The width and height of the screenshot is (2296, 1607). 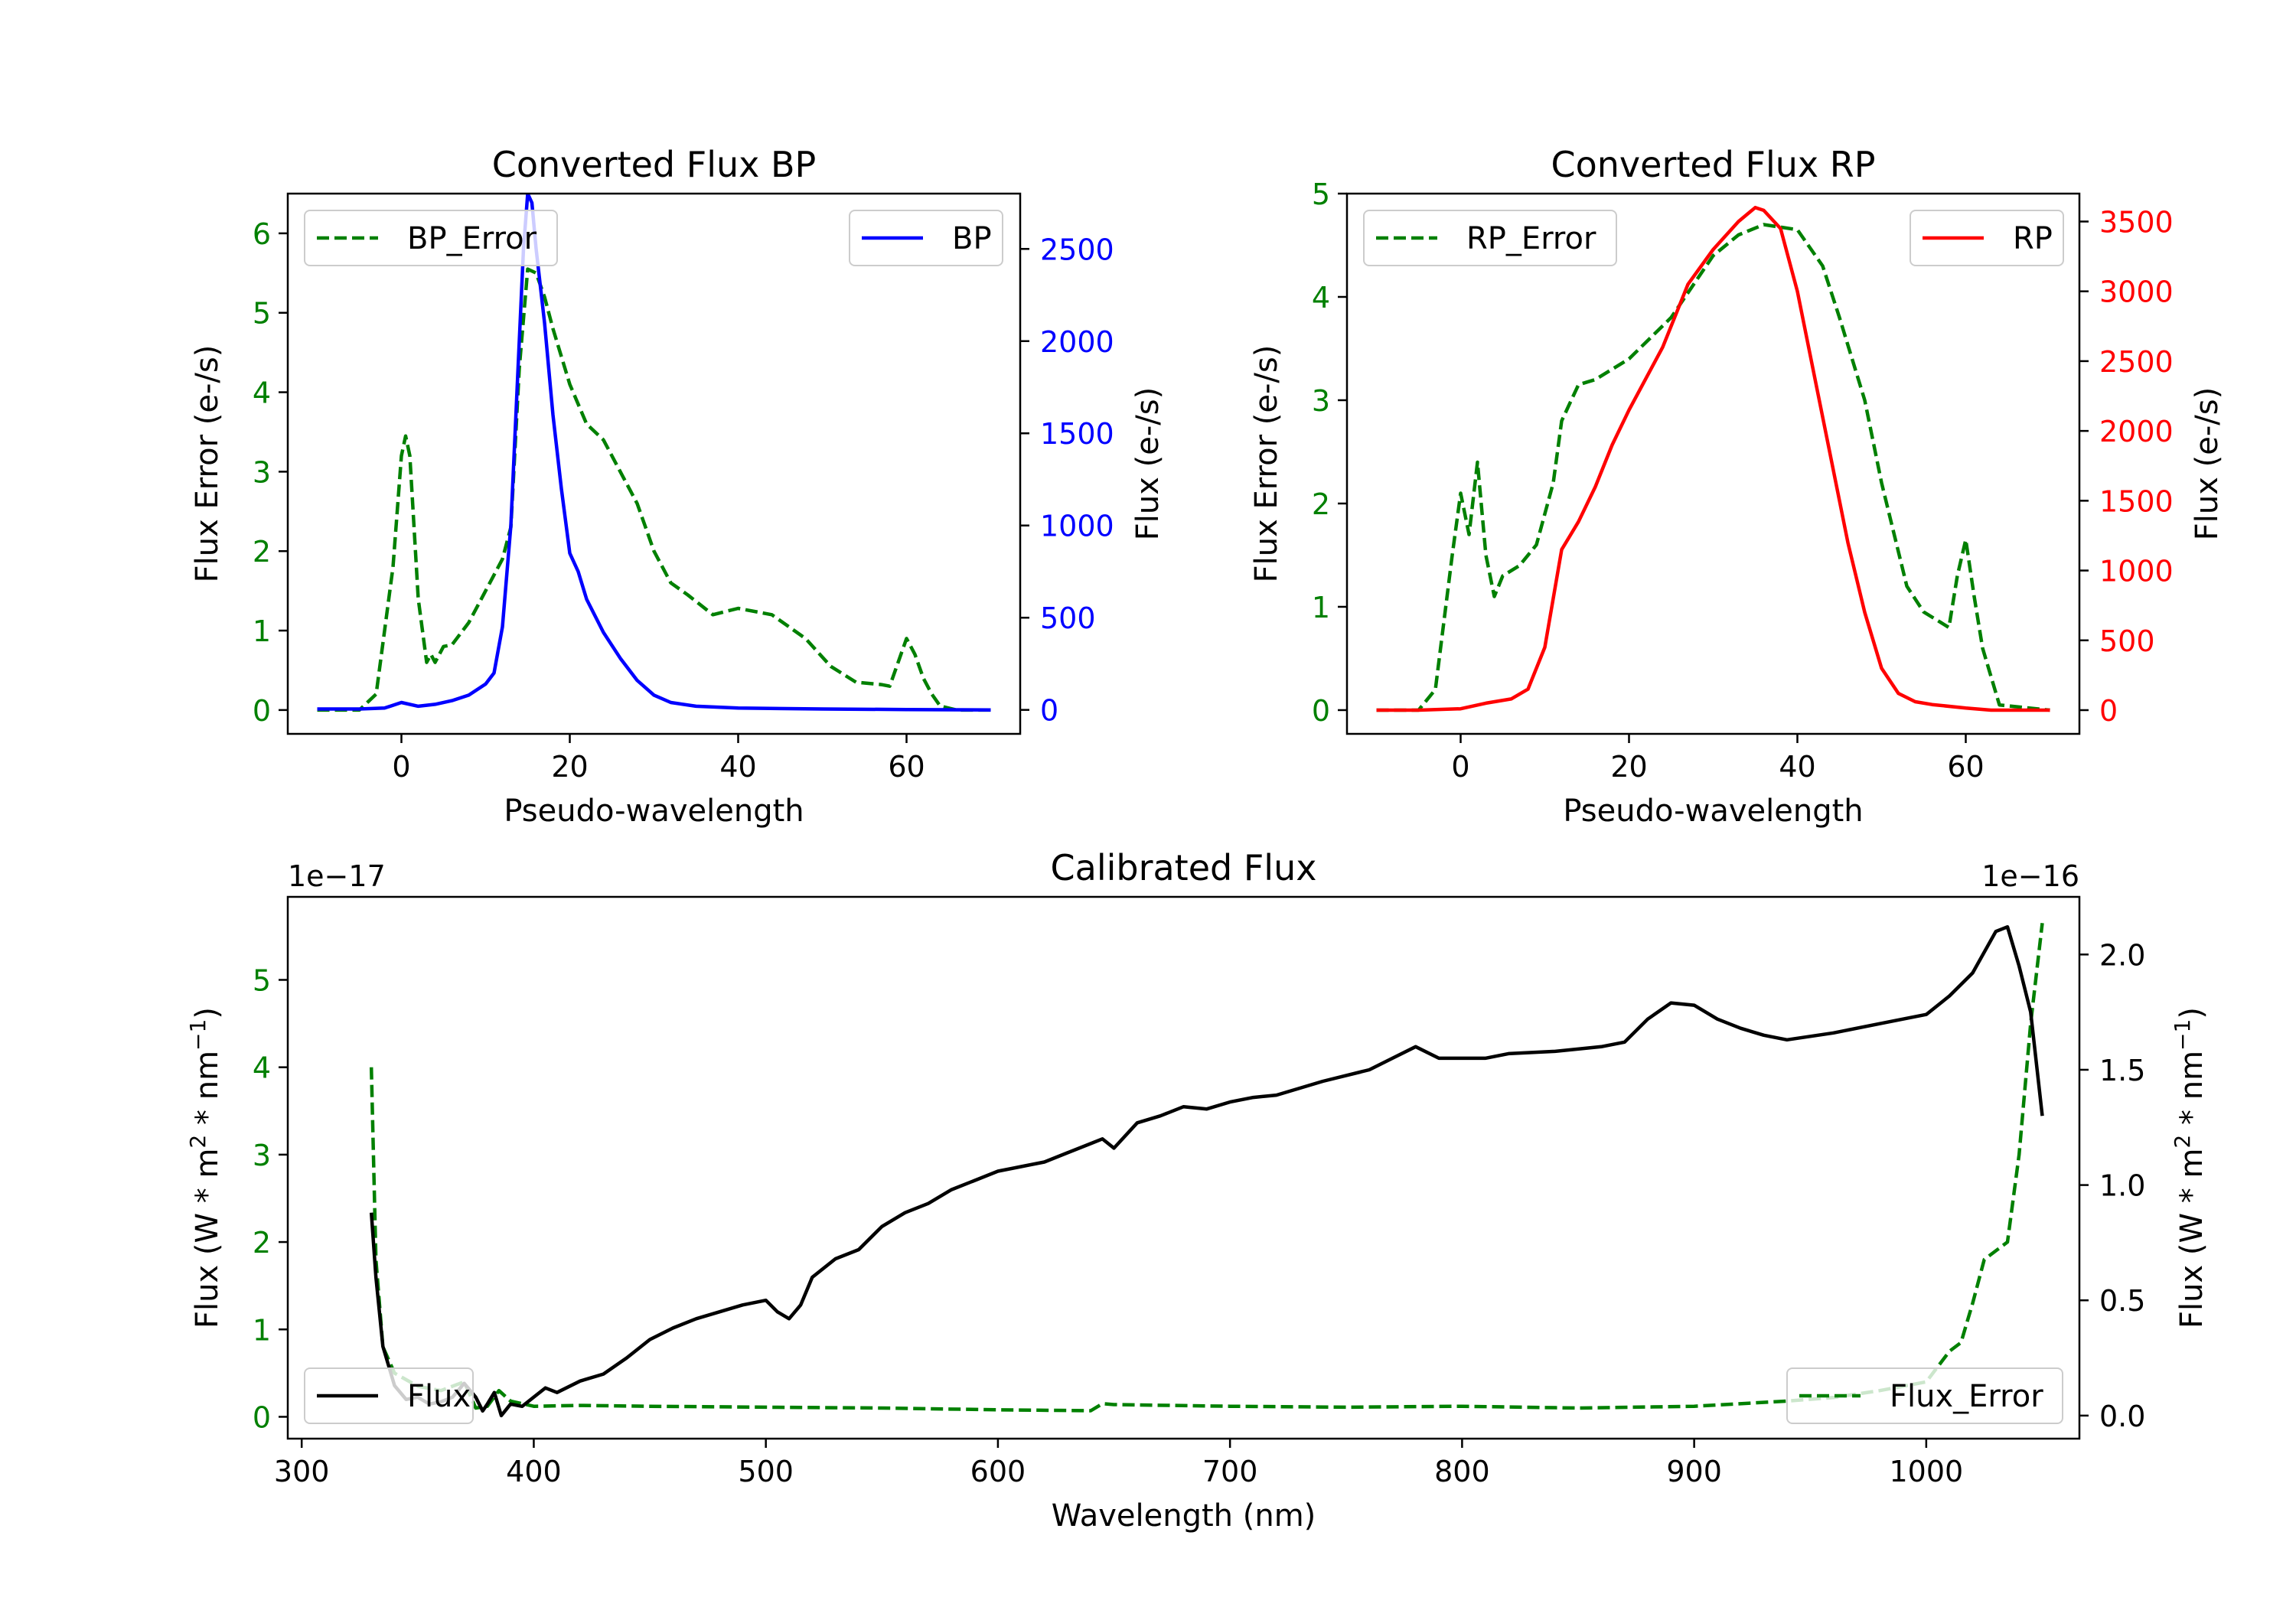 What do you see at coordinates (2122, 1070) in the screenshot?
I see `y-right-tick-label: 1.5` at bounding box center [2122, 1070].